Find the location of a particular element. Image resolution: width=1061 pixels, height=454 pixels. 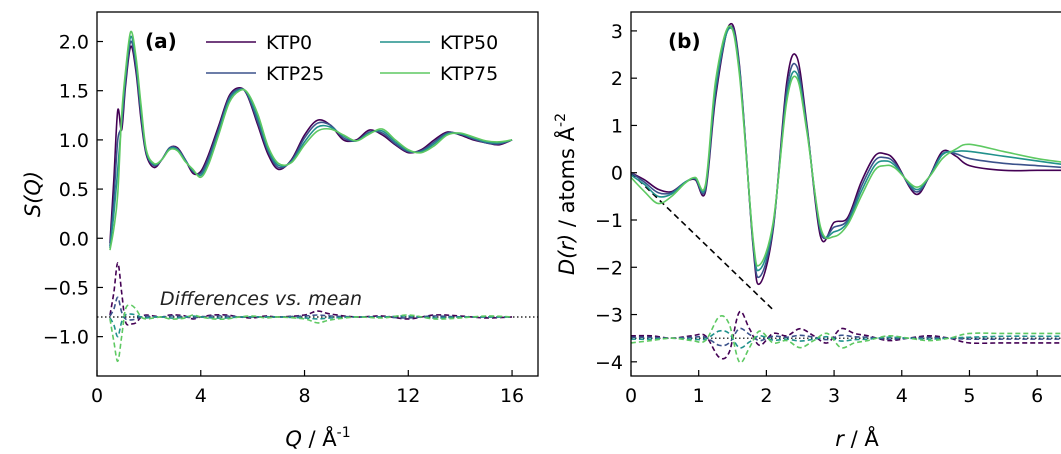

panel-b-density-line is located at coordinates (702, 241).